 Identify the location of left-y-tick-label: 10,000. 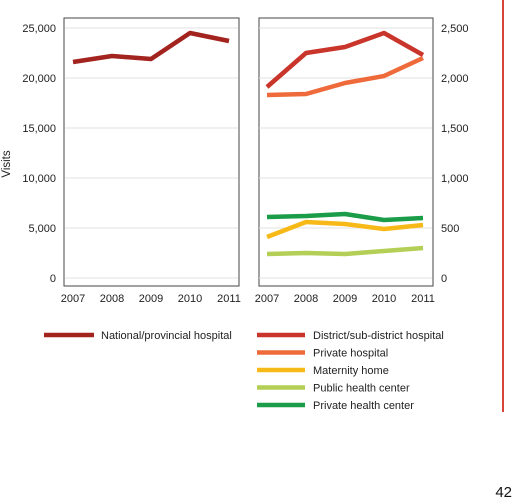
(39, 179).